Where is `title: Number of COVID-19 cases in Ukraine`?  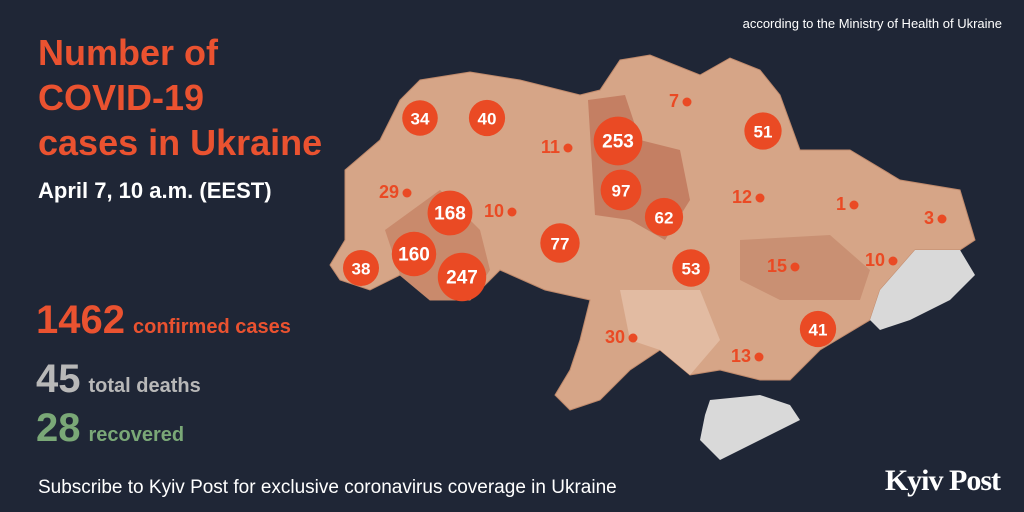
title: Number of COVID-19 cases in Ukraine is located at coordinates (180, 97).